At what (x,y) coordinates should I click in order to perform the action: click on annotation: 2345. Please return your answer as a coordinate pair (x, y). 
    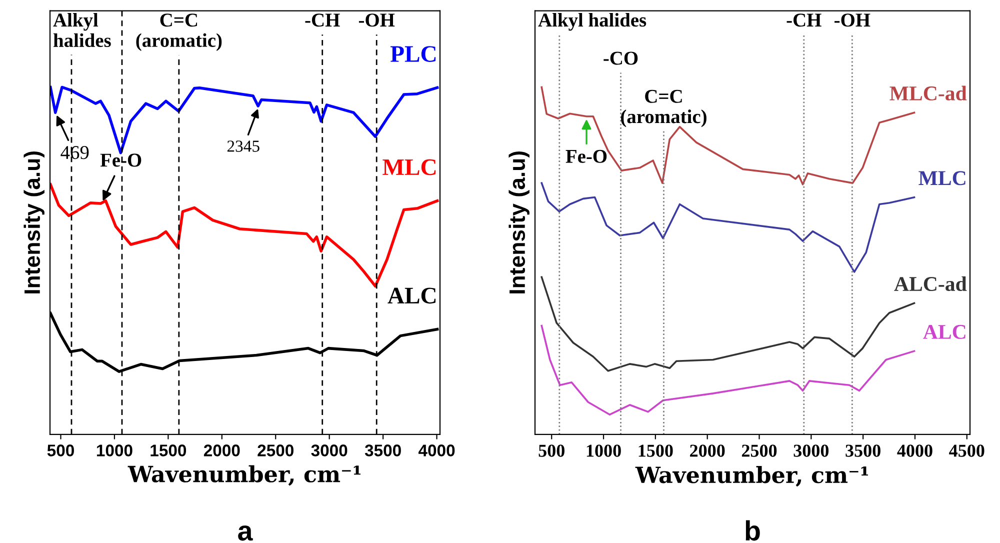
    Looking at the image, I should click on (243, 146).